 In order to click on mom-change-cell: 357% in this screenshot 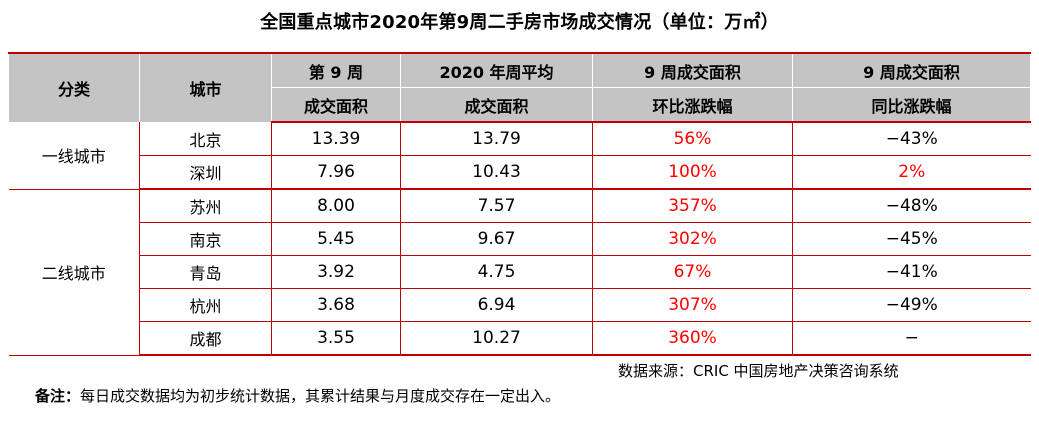, I will do `click(692, 206)`.